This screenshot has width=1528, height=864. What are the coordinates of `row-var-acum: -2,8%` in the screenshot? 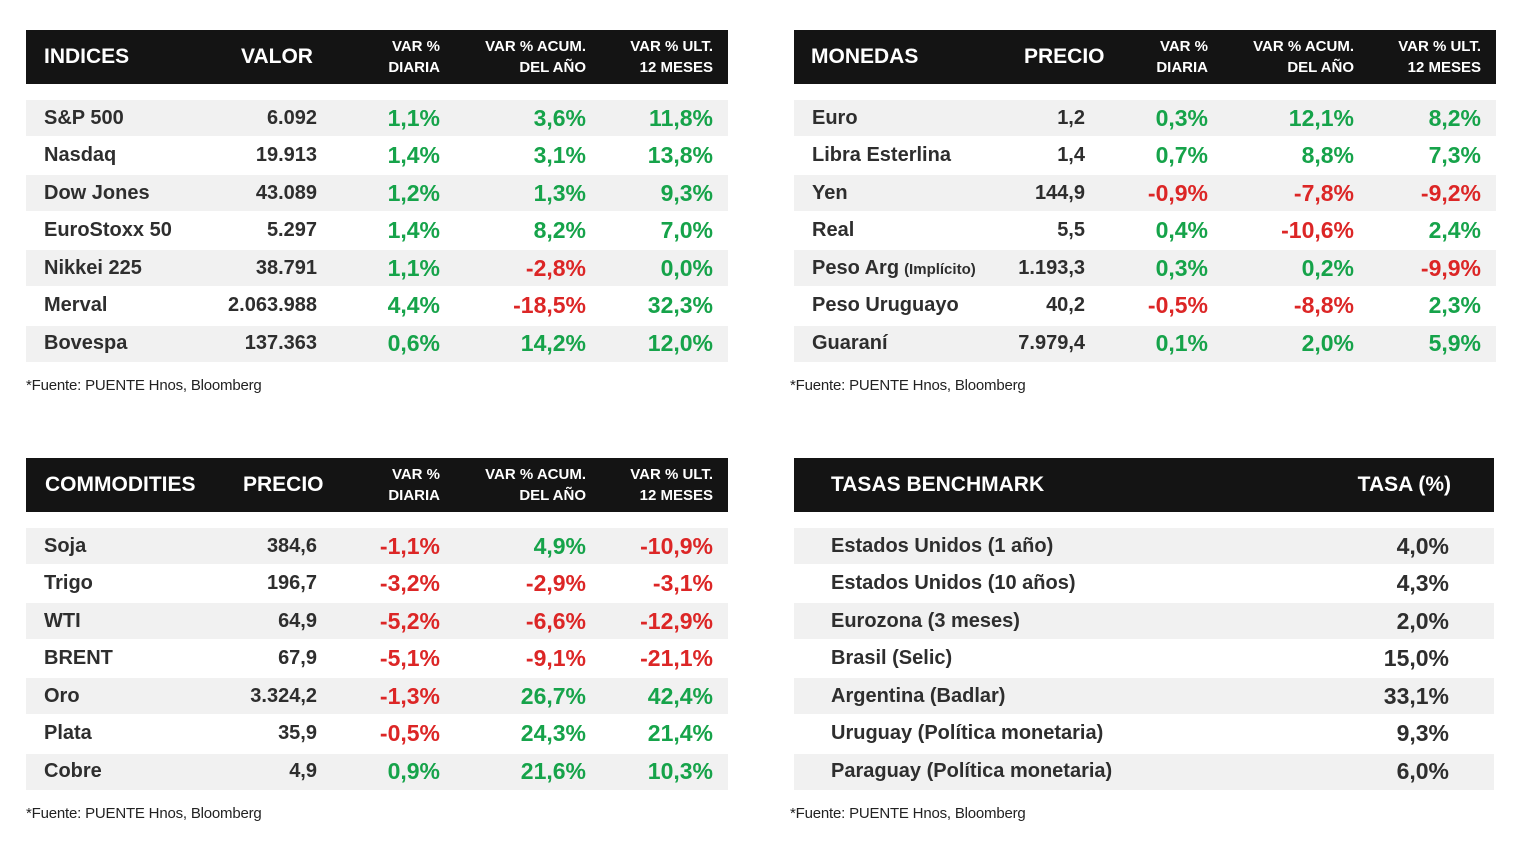 It's located at (555, 267).